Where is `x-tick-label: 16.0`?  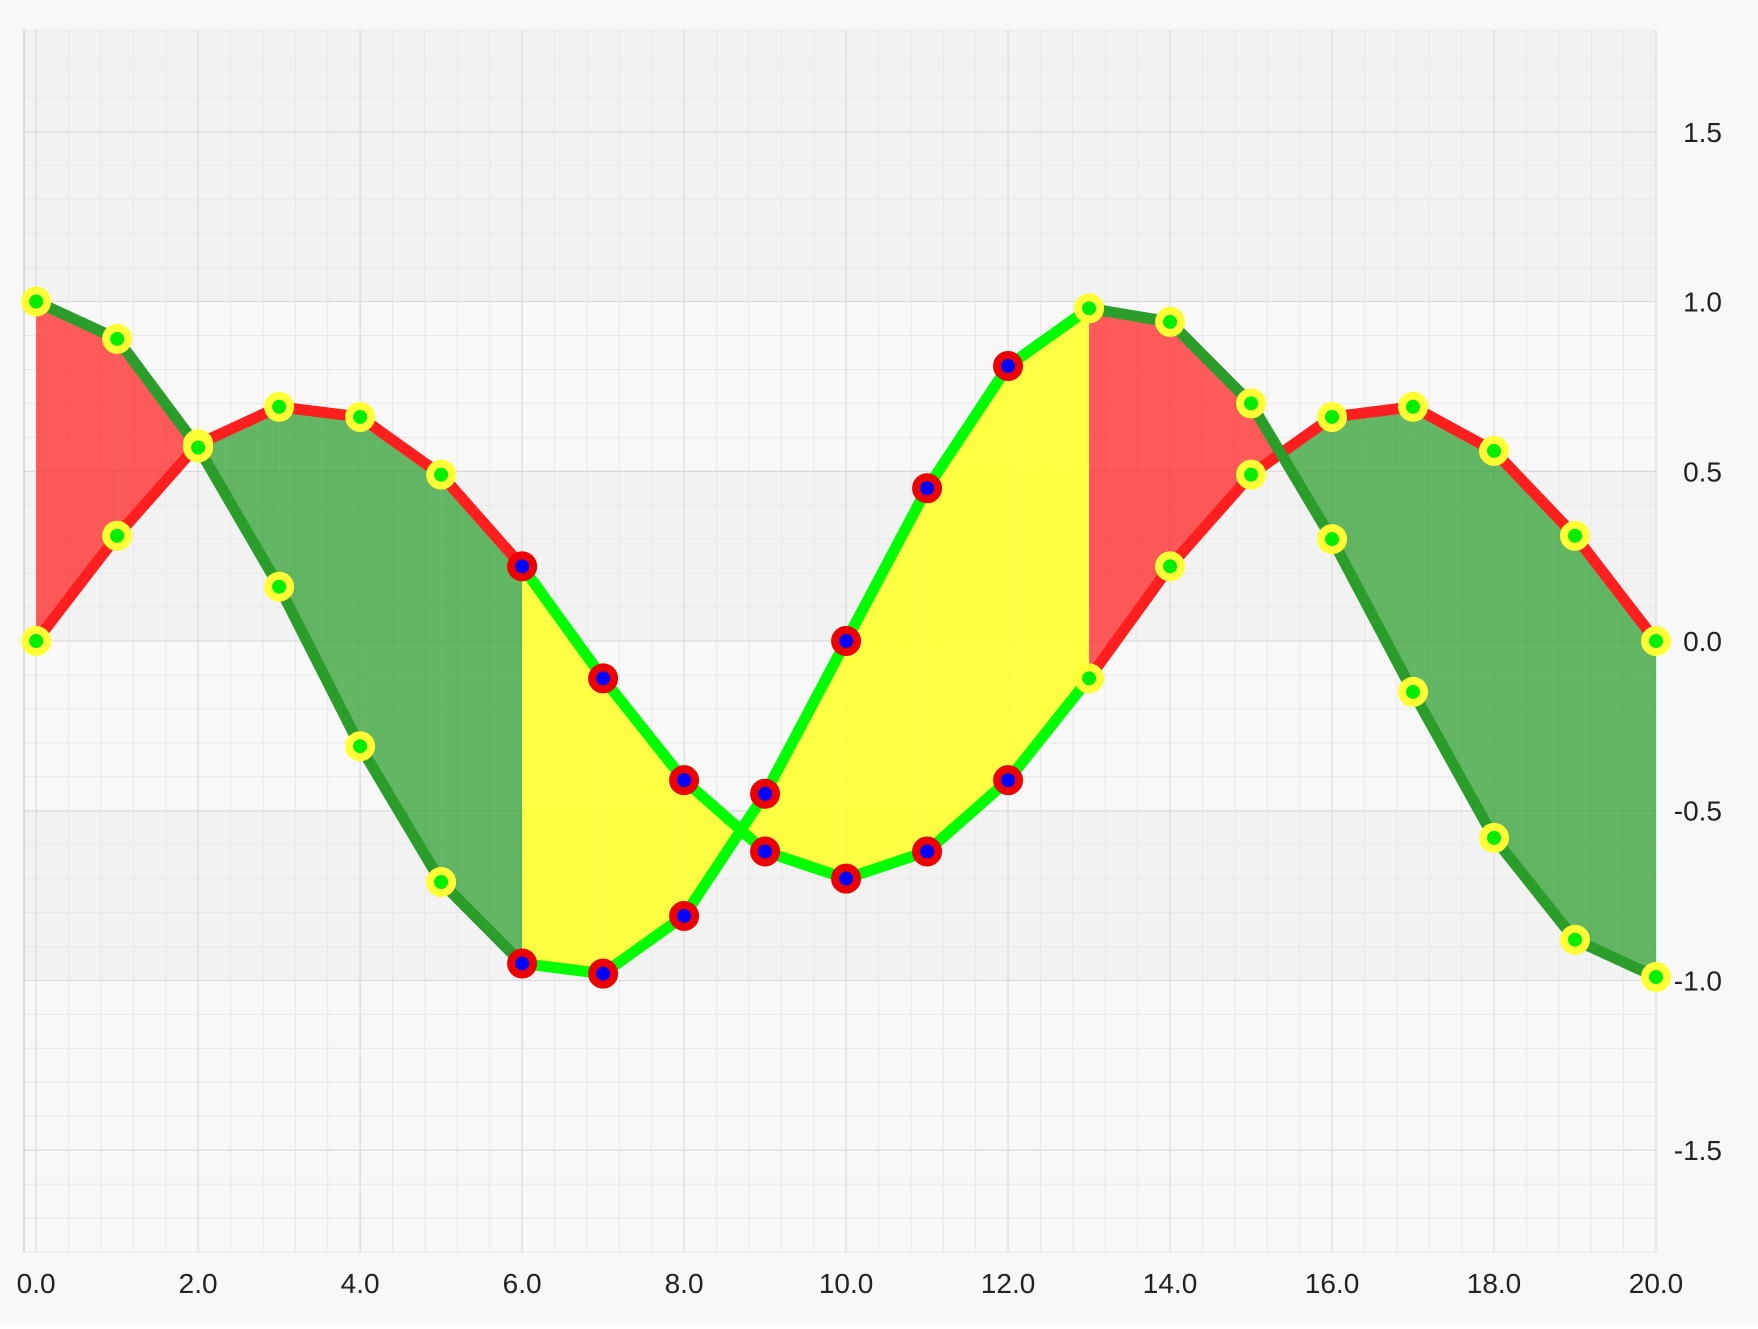 x-tick-label: 16.0 is located at coordinates (1332, 1283).